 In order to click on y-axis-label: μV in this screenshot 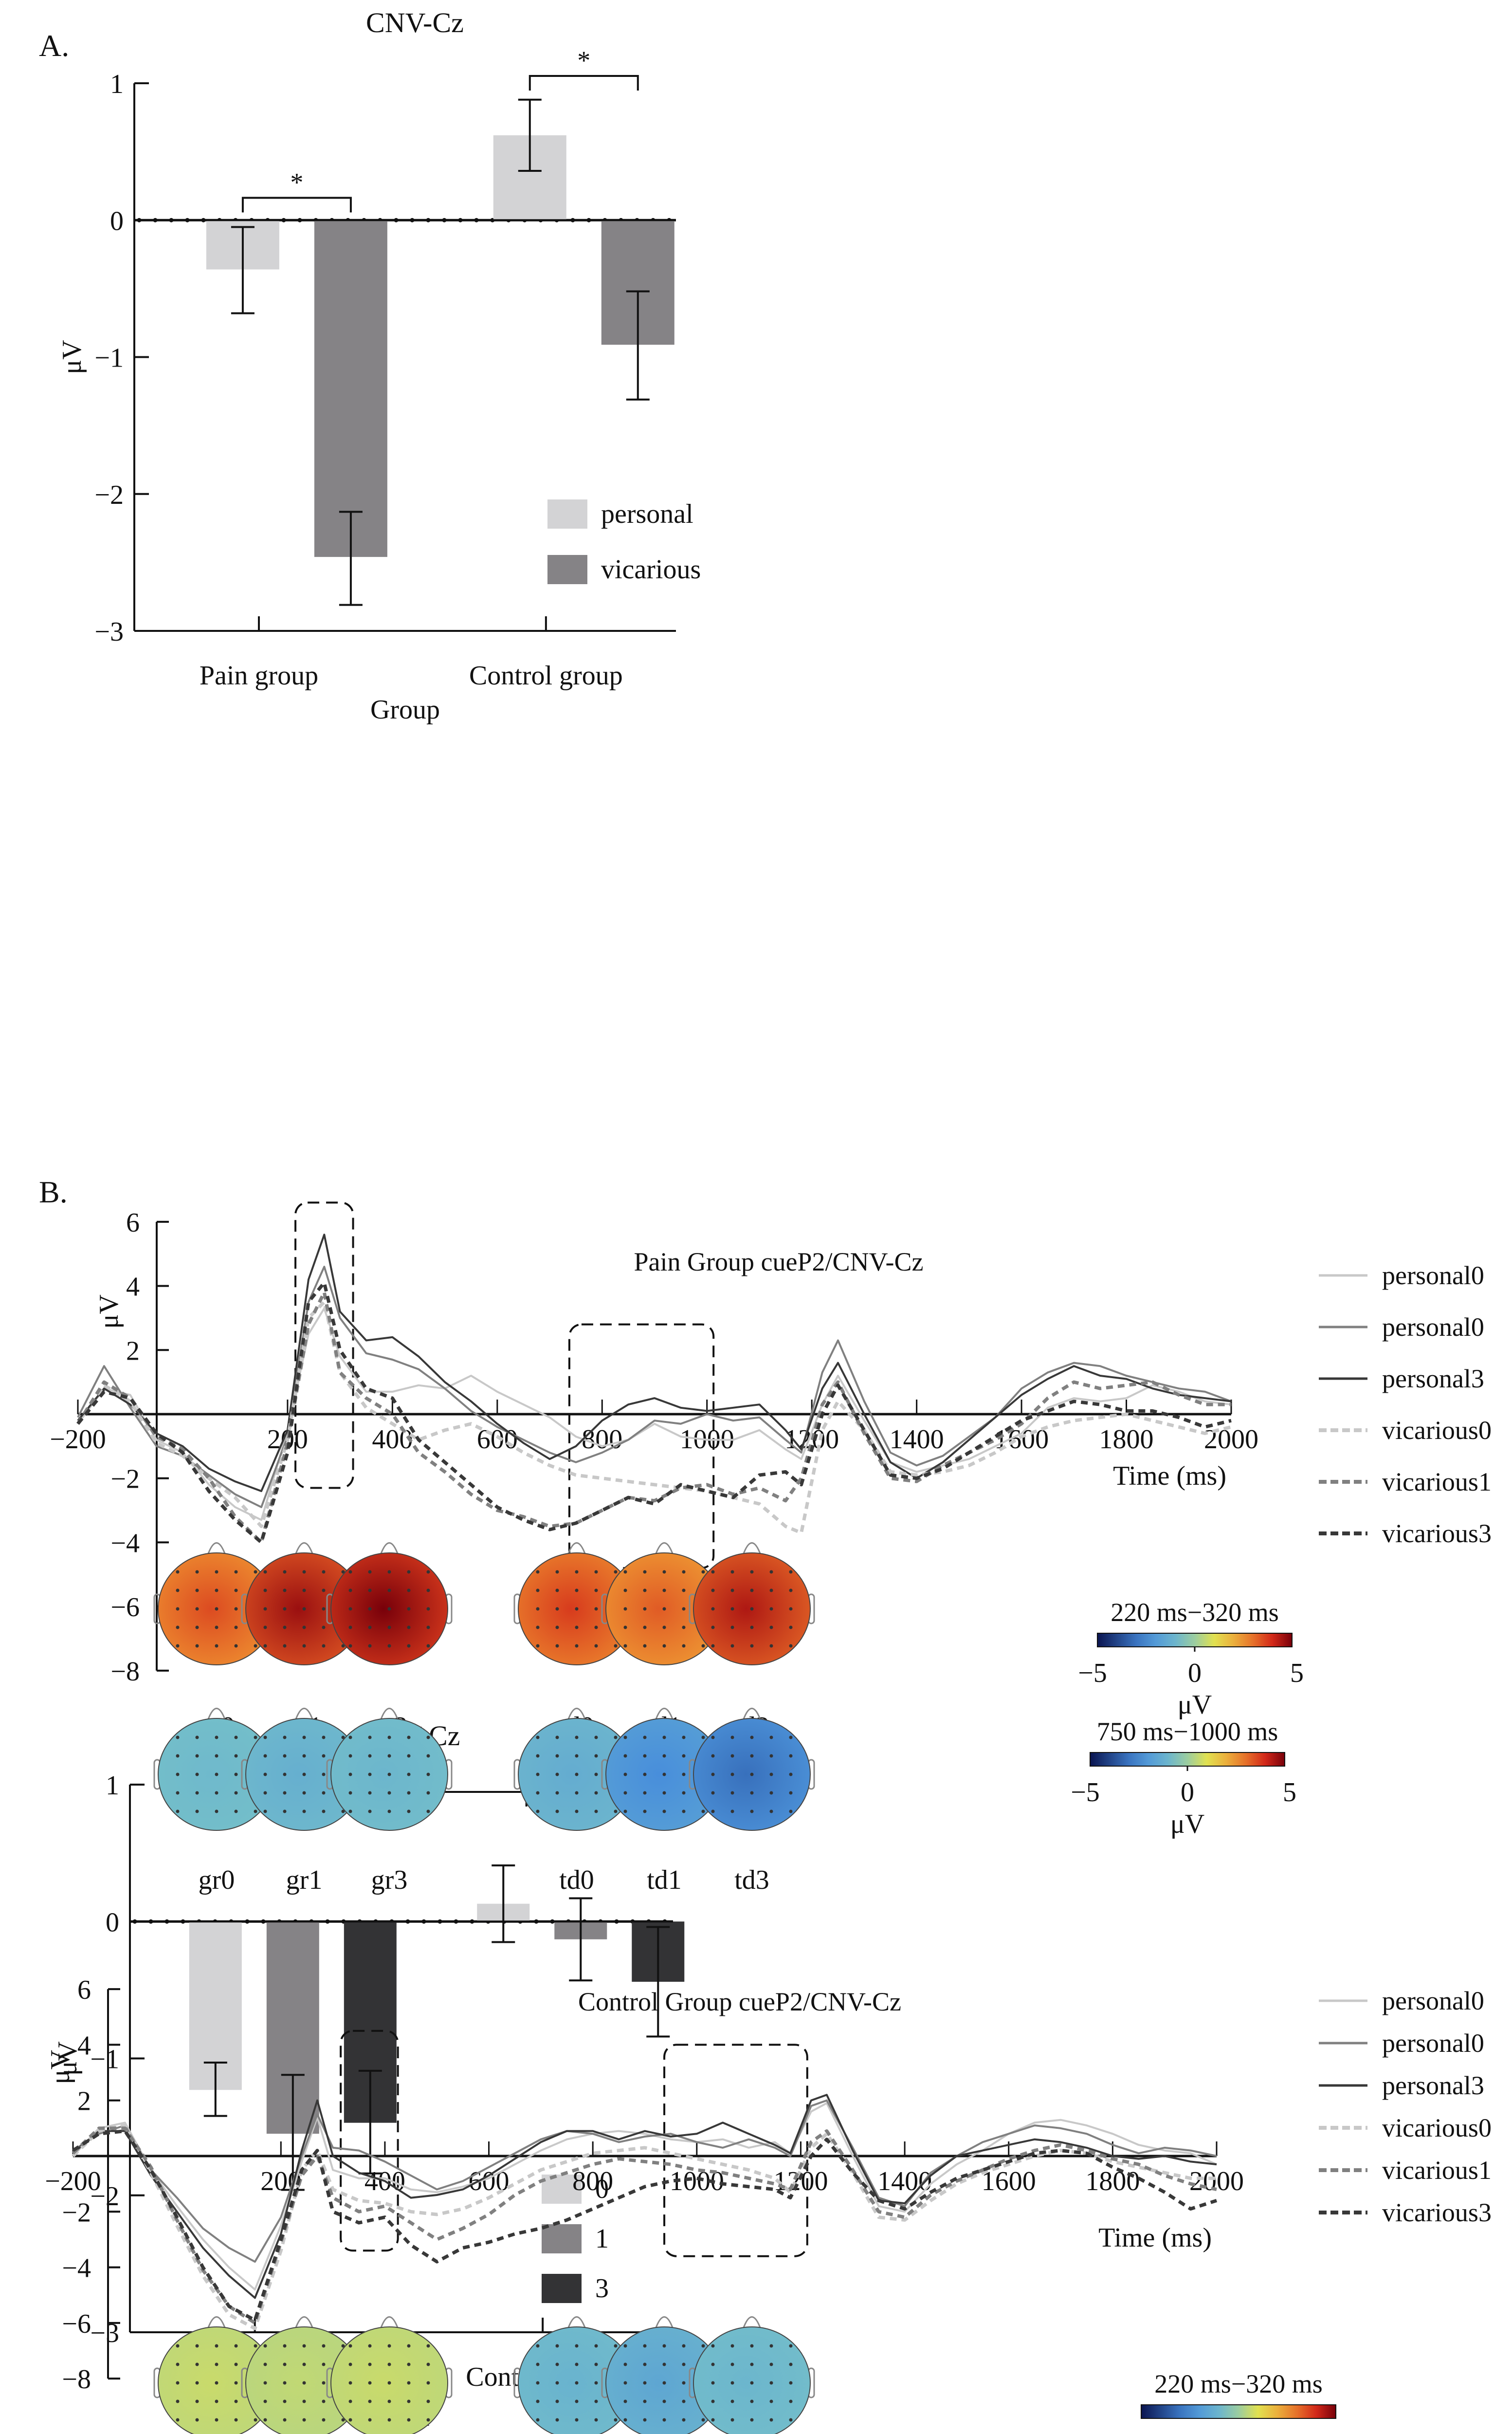, I will do `click(60, 2067)`.